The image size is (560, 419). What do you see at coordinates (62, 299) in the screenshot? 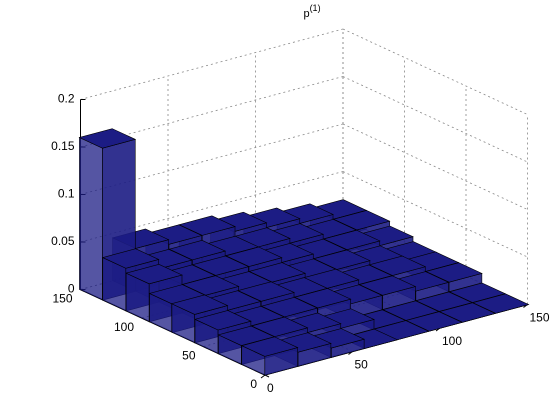
I see `y-tick-label: 150` at bounding box center [62, 299].